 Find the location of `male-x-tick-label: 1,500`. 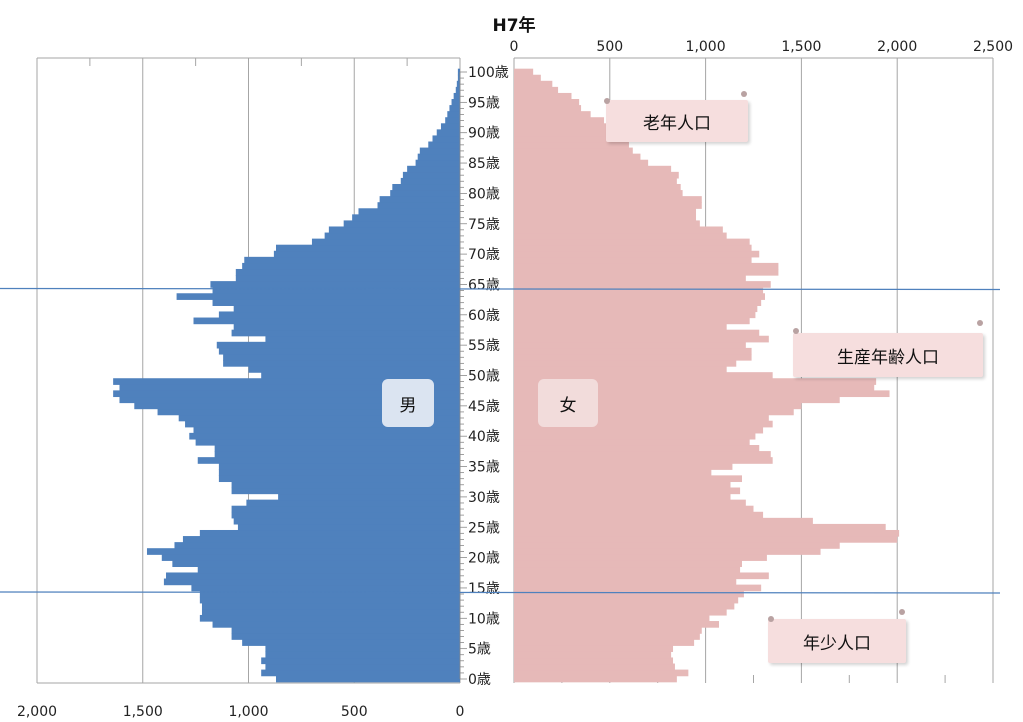

male-x-tick-label: 1,500 is located at coordinates (143, 712).